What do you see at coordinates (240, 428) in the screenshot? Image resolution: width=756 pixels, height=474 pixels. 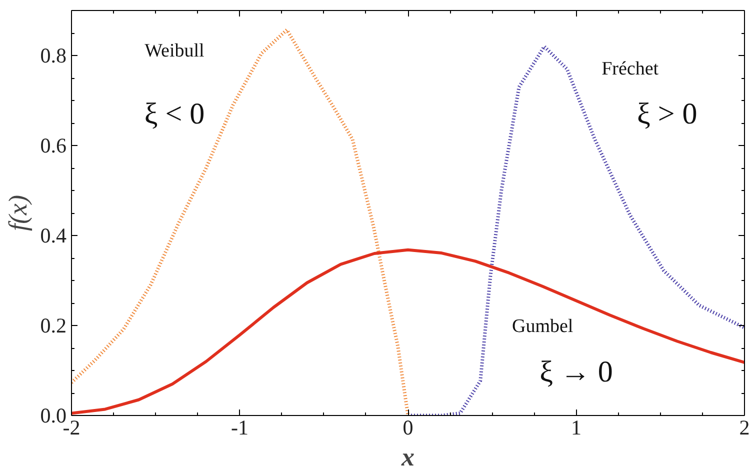 I see `x-tick-label: -1` at bounding box center [240, 428].